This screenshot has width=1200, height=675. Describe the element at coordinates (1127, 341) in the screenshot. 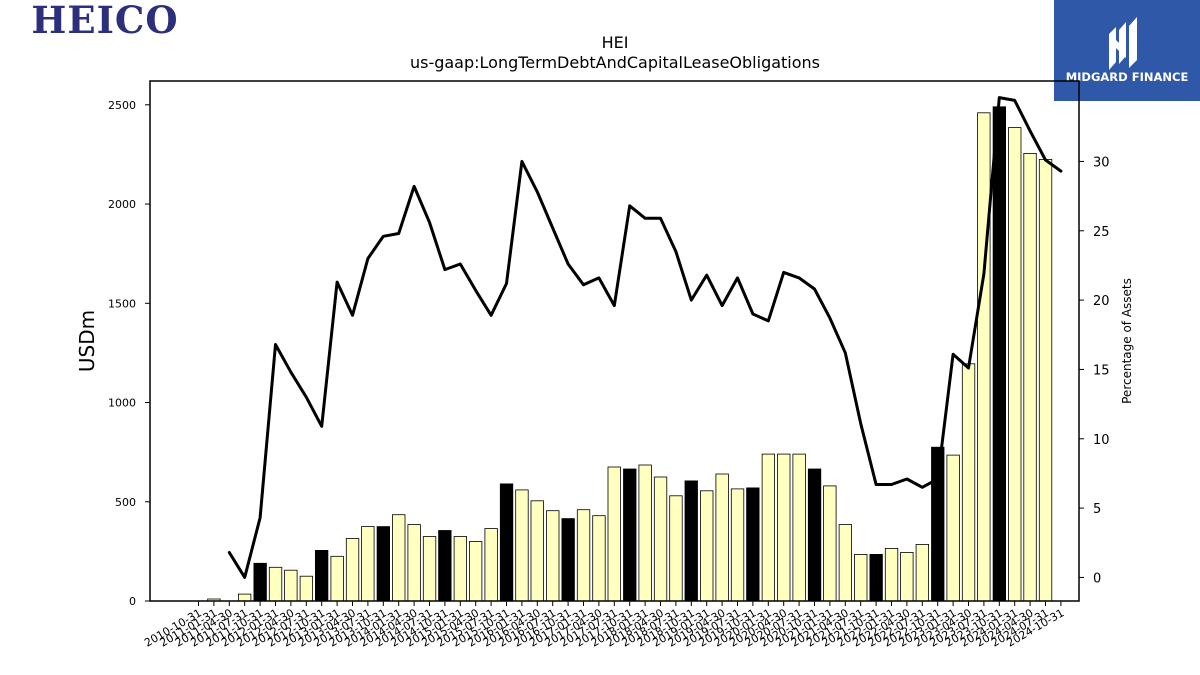

I see `y2-axis-label: Percentage of Assets` at that location.